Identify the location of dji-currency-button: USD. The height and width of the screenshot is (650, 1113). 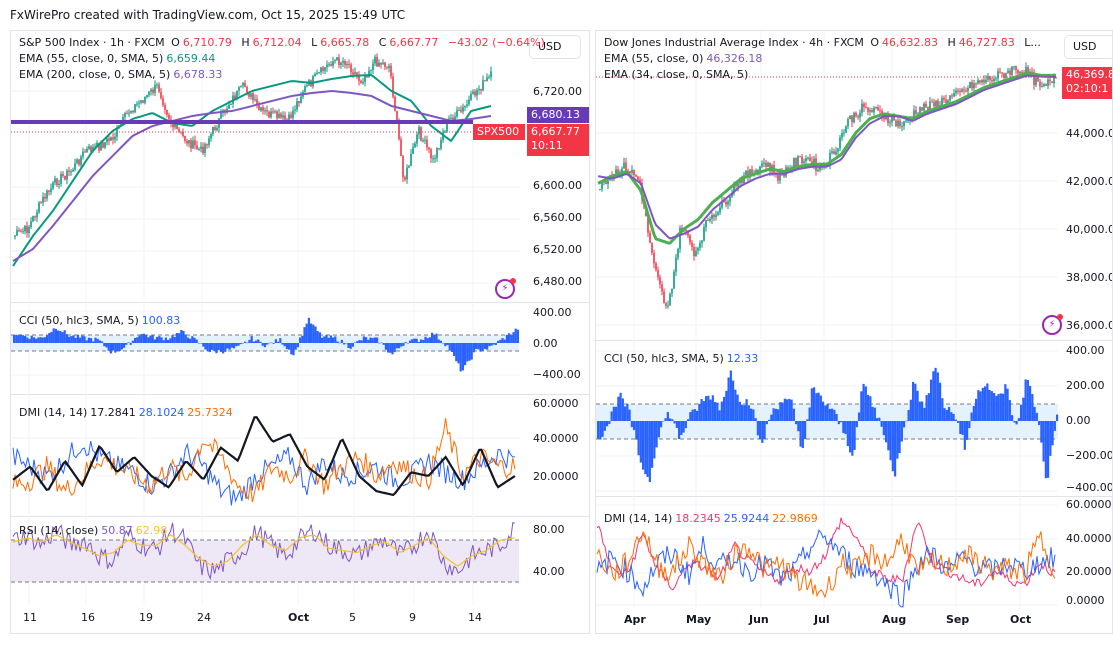
(1088, 47).